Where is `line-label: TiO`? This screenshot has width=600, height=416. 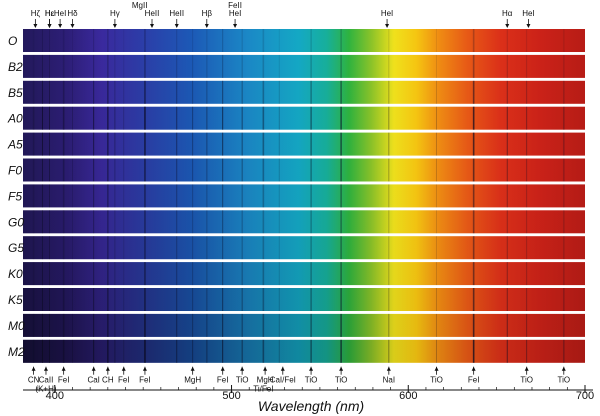
line-label: TiO is located at coordinates (242, 380).